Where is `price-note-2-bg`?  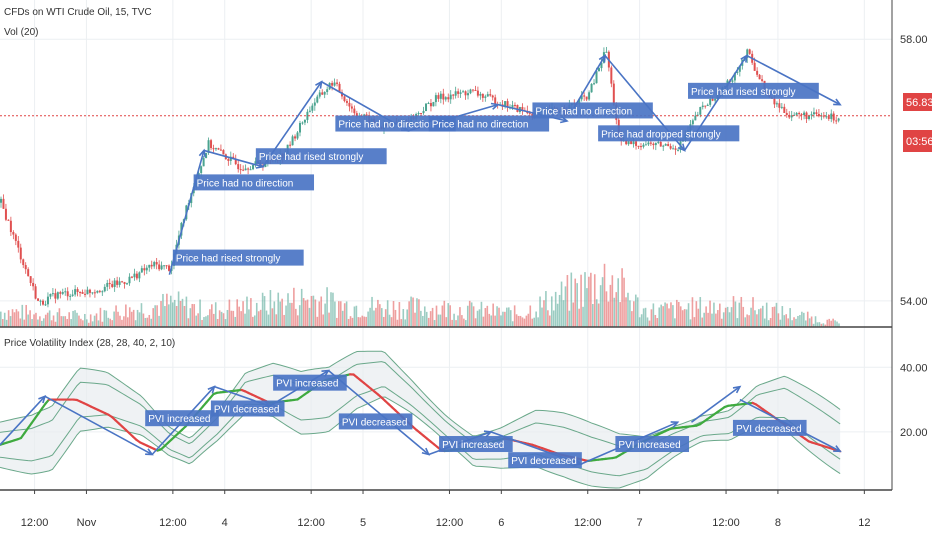 price-note-2-bg is located at coordinates (321, 156).